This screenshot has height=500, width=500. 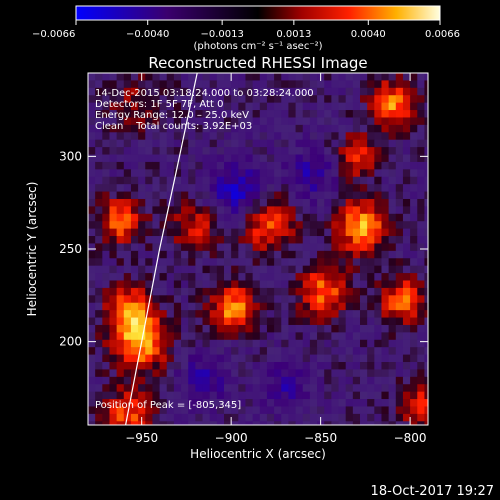 I want to click on y-tick-label: 200, so click(x=70, y=342).